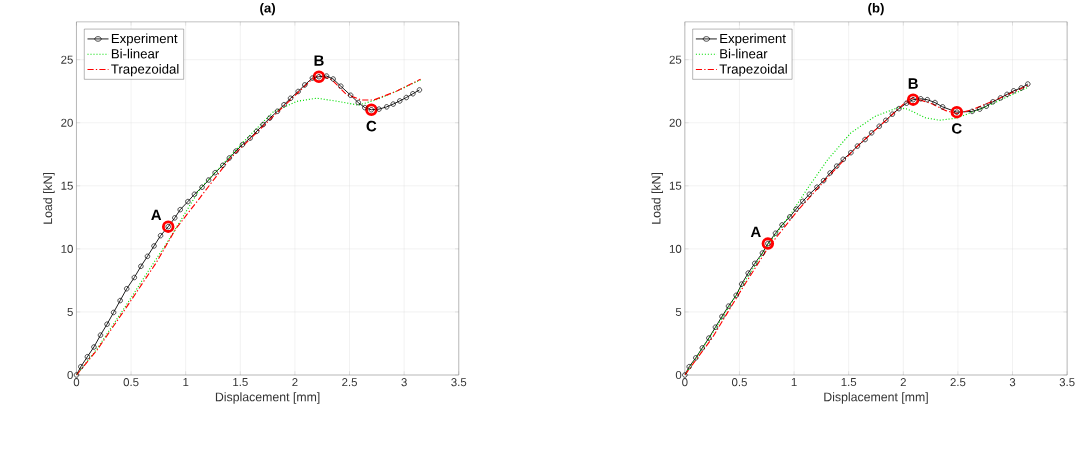  I want to click on legend-label: Experiment, so click(753, 39).